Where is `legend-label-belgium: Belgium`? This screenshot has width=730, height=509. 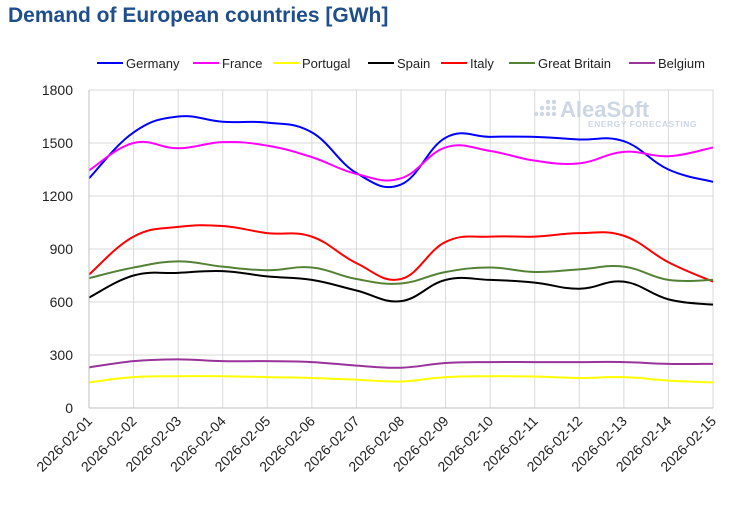 legend-label-belgium: Belgium is located at coordinates (681, 63).